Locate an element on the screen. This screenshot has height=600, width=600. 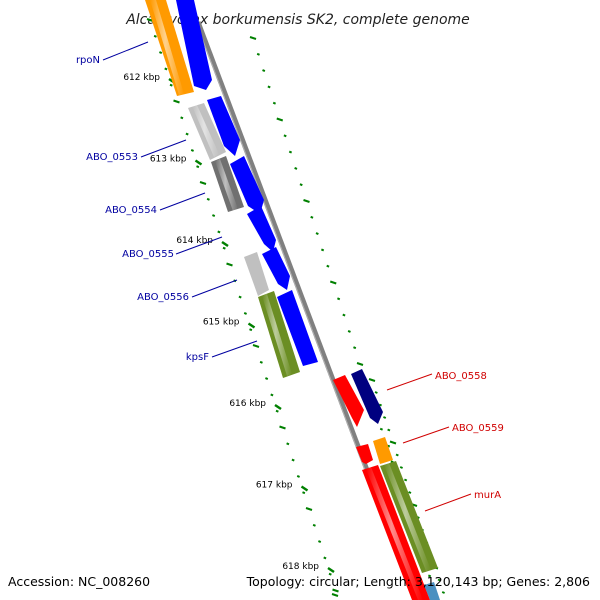
gene-label-abo0558: ABO_0558 is located at coordinates (461, 376).